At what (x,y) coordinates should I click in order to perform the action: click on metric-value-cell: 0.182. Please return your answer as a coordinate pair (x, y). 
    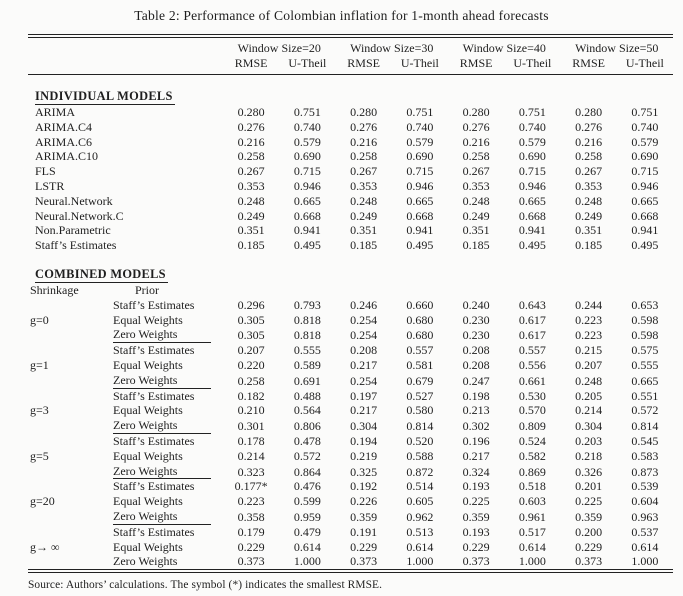
    Looking at the image, I should click on (251, 395).